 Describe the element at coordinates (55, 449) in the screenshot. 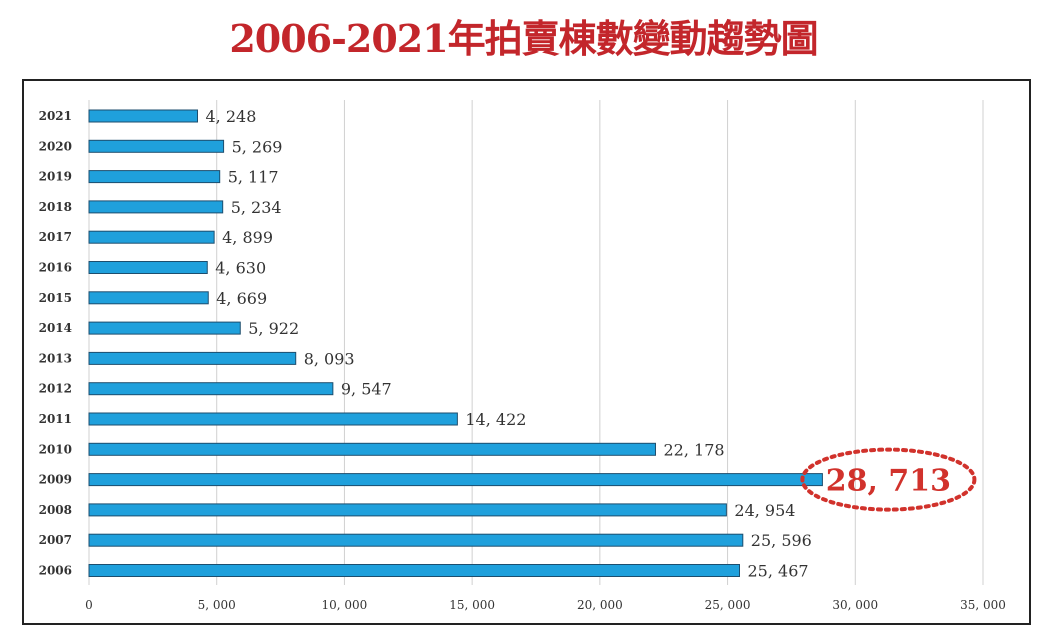

I see `y-tick-label: 2010` at that location.